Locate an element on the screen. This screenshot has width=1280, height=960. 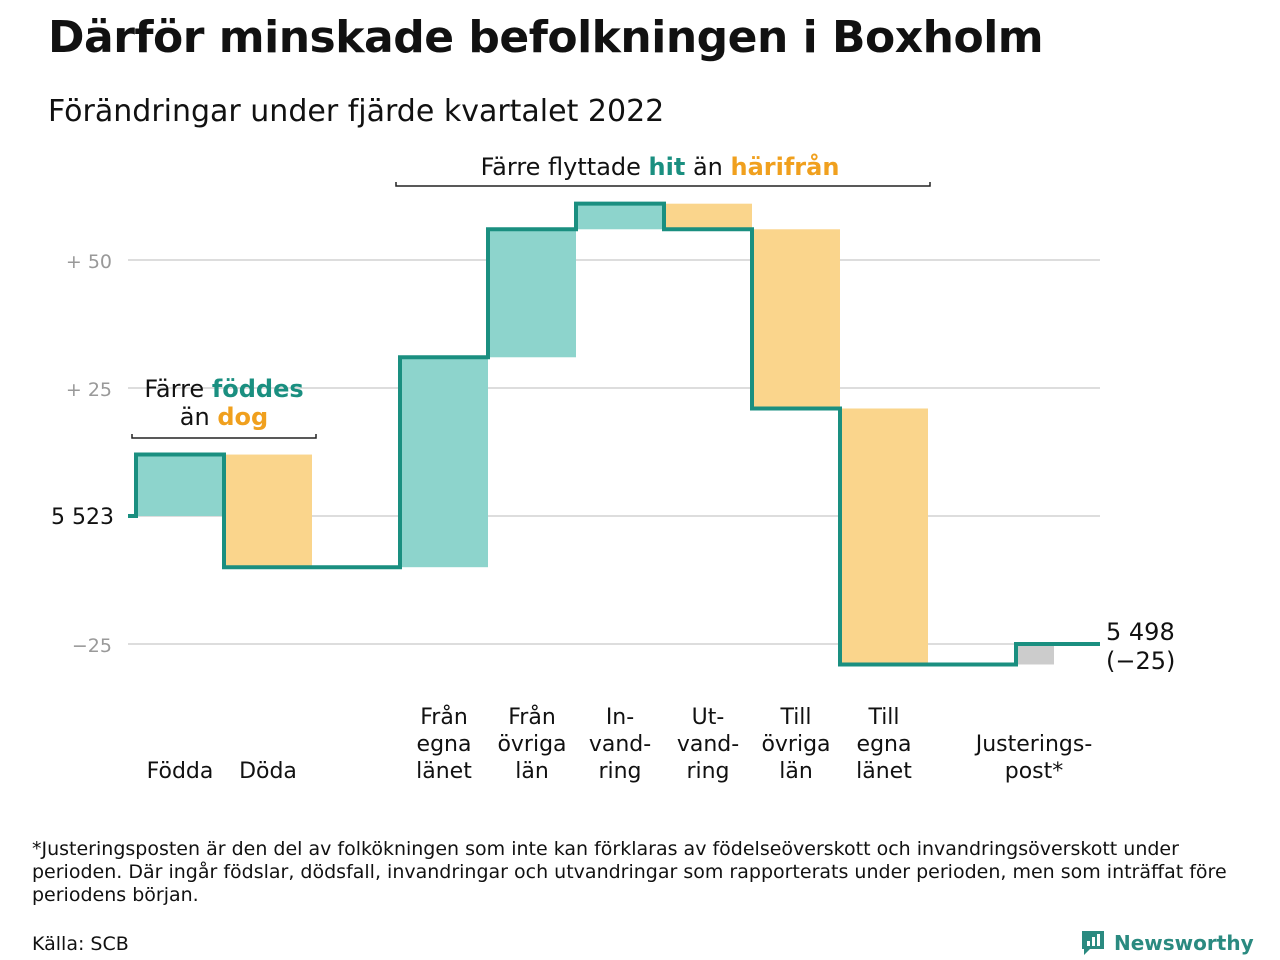
category-label: Till egna länet is located at coordinates (884, 744).